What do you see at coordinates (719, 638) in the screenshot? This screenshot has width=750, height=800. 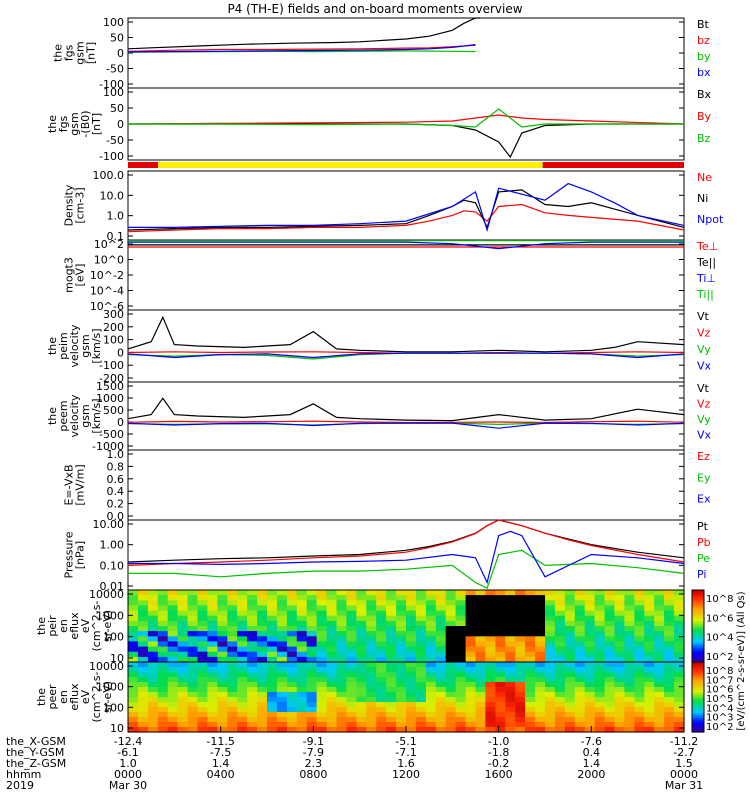 I see `colorbar-tick-label: 10^4` at bounding box center [719, 638].